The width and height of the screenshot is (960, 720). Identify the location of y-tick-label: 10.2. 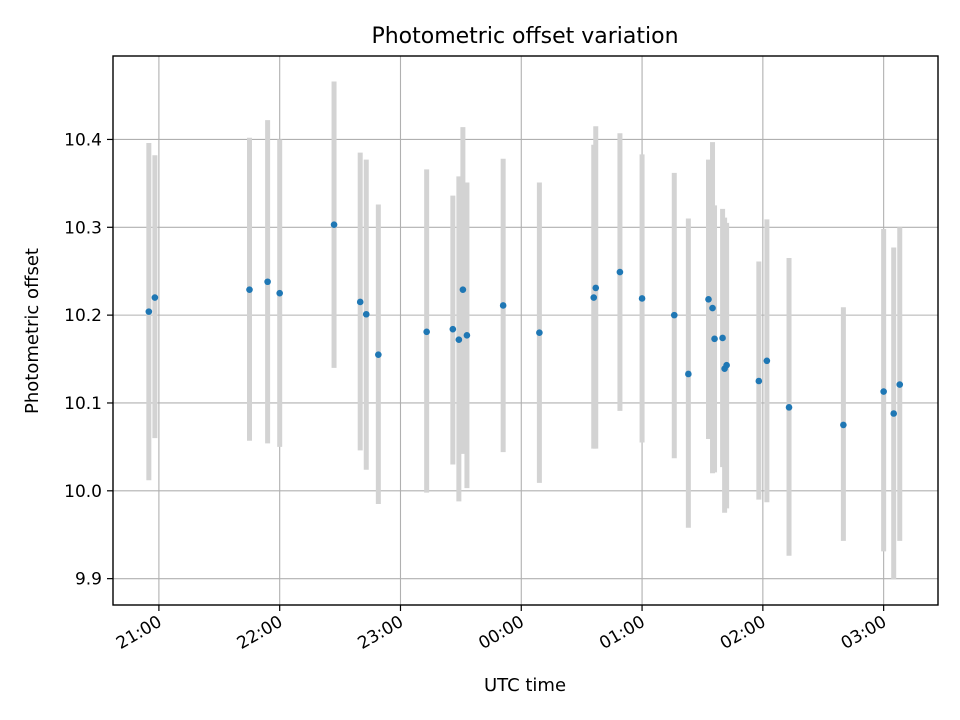
(83, 316).